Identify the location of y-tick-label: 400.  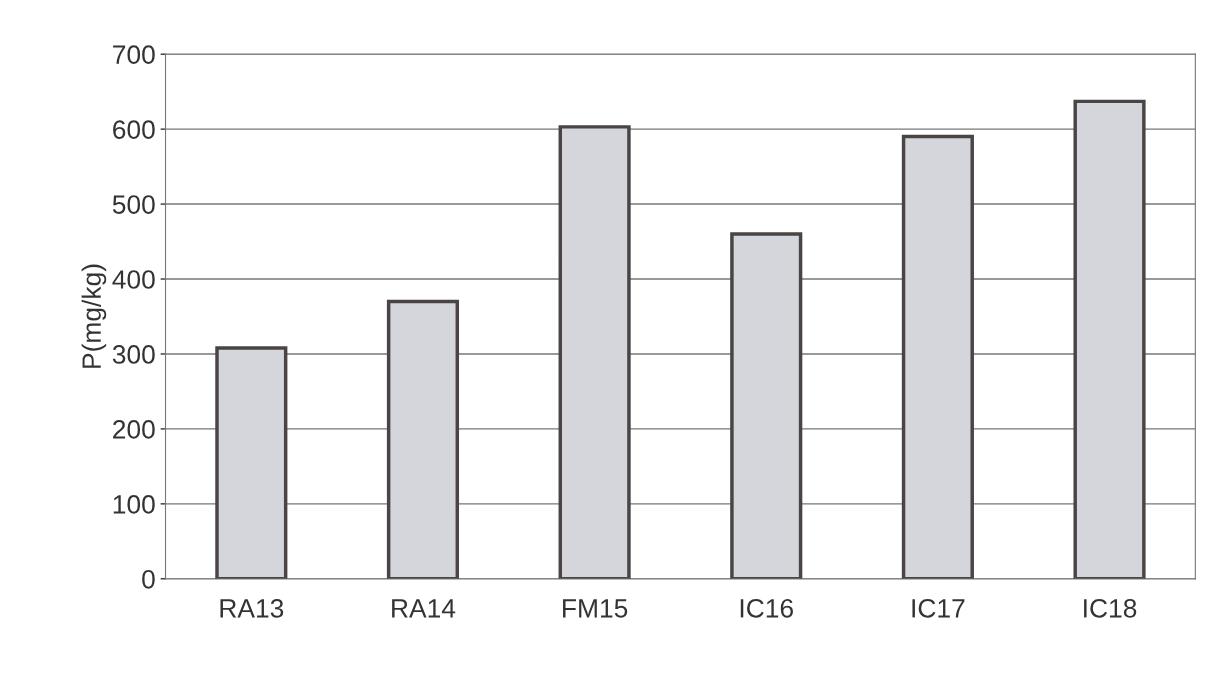
(133, 279).